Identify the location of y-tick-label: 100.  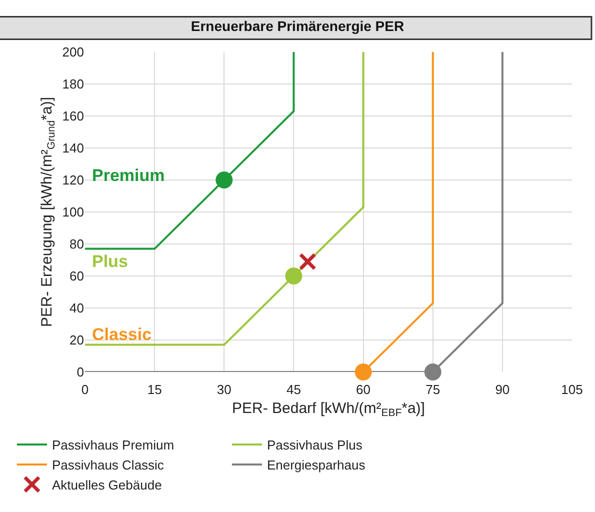
(73, 212).